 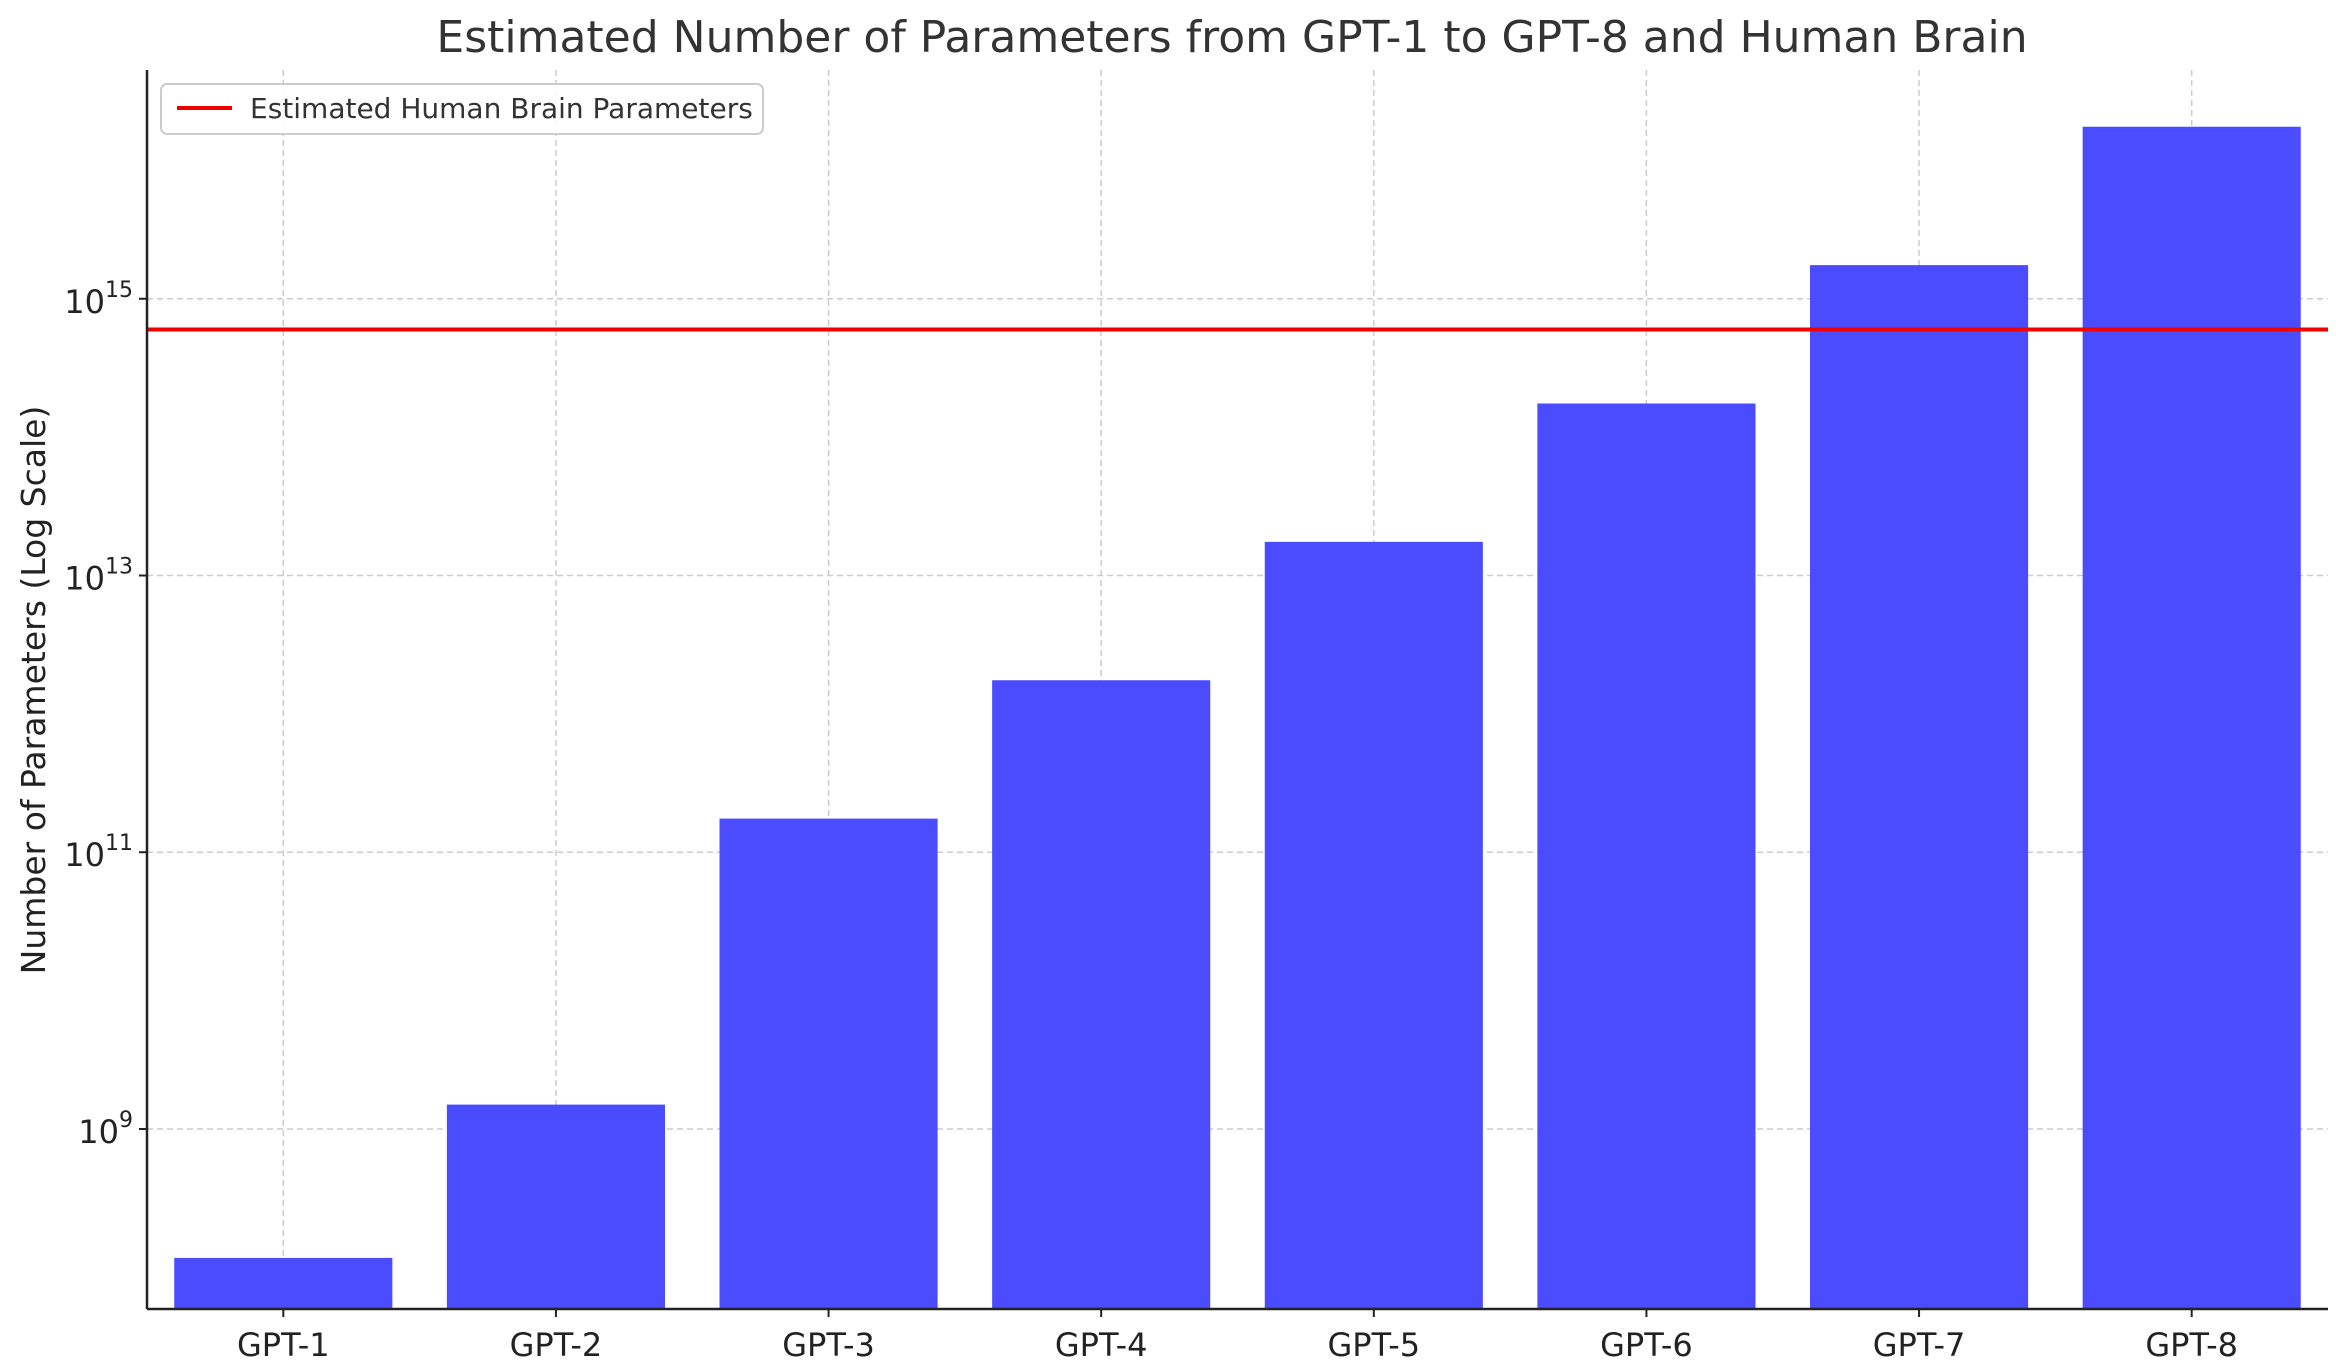 I want to click on y-tick-label: 1013, so click(x=98, y=575).